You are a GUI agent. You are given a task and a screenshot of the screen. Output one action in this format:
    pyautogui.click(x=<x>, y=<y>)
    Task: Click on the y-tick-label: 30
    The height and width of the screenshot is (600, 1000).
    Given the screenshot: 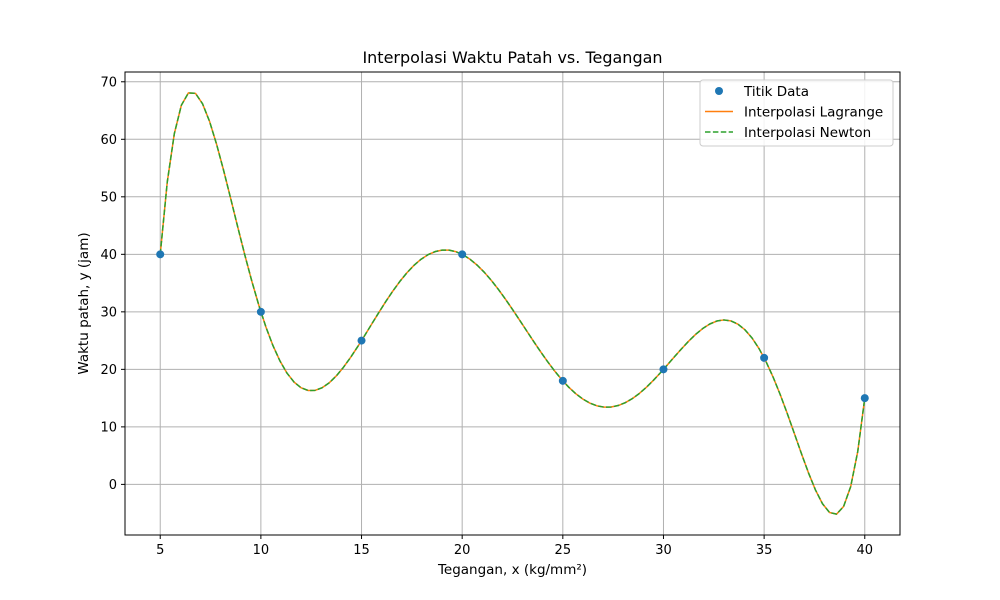 What is the action you would take?
    pyautogui.click(x=108, y=312)
    